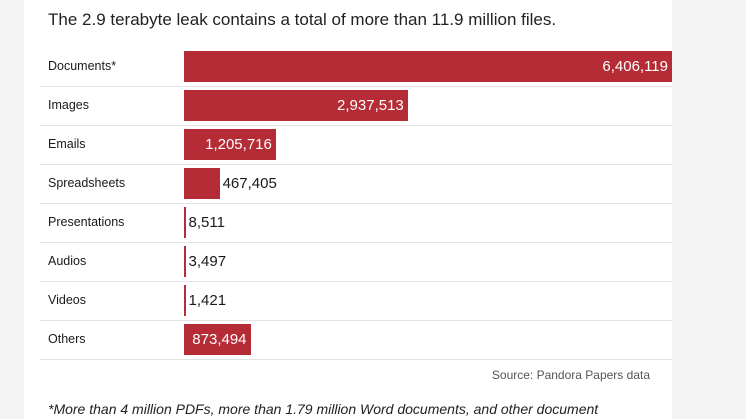 The height and width of the screenshot is (419, 746). Describe the element at coordinates (67, 144) in the screenshot. I see `category-label: Emails` at that location.